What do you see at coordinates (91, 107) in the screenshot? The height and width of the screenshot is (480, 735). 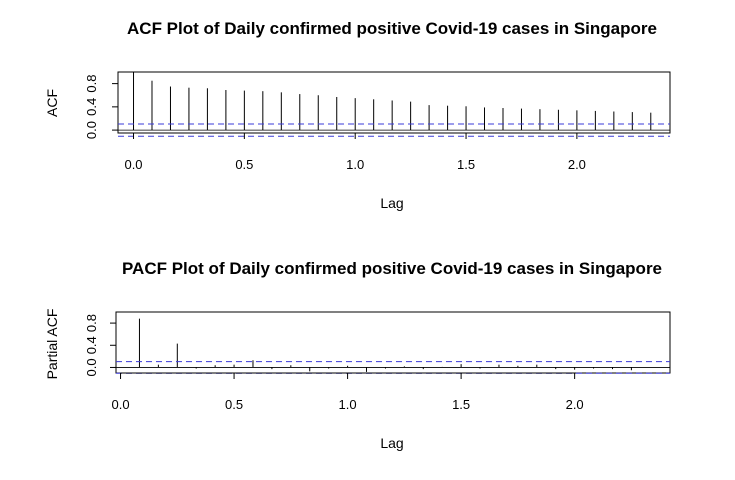 I see `acf-y-tick-label: 0.4` at bounding box center [91, 107].